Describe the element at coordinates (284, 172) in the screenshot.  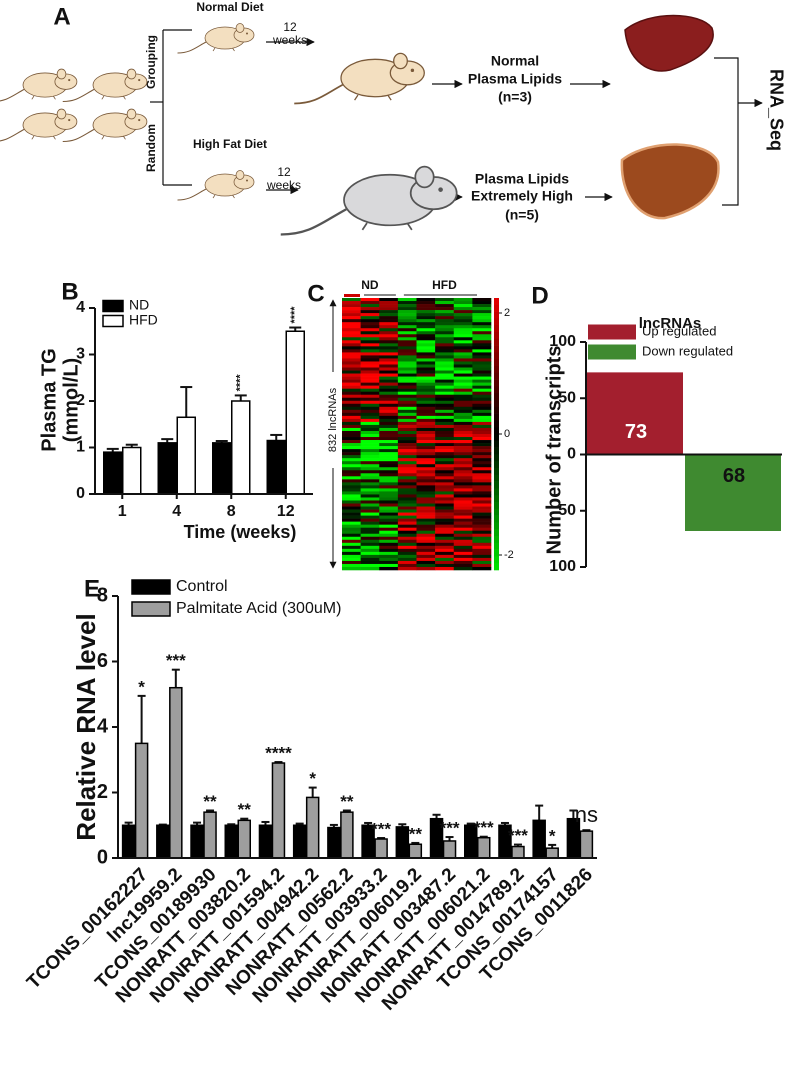
I see `duration: 12` at that location.